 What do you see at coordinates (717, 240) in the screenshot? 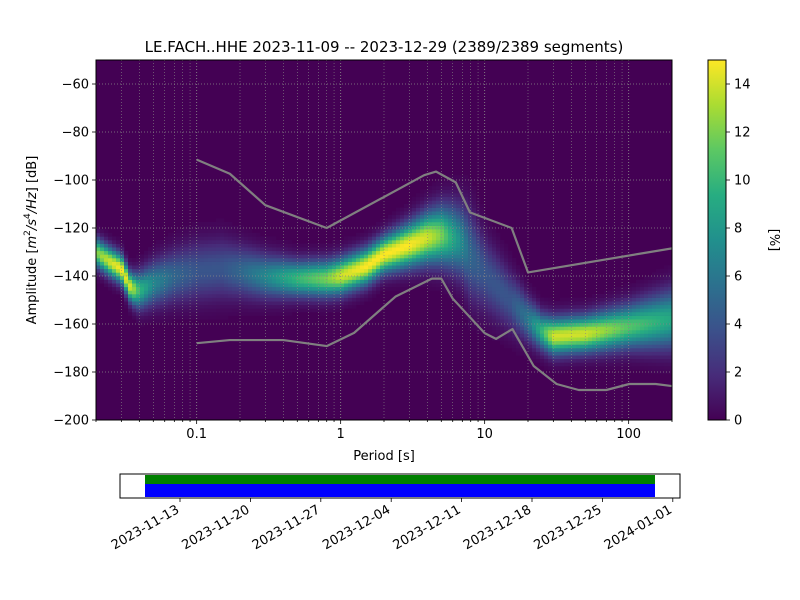
I see `colorbar-gradient` at bounding box center [717, 240].